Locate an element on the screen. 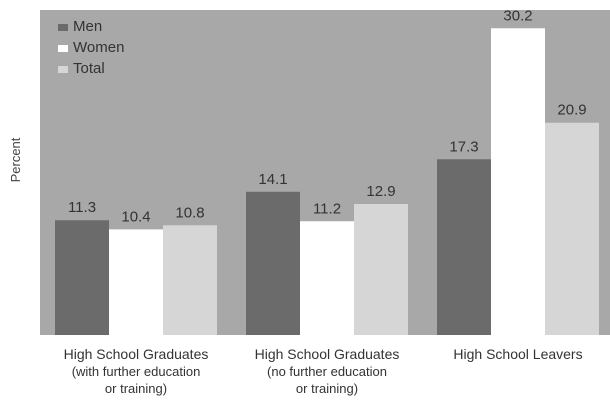  legend-swatch-women is located at coordinates (63, 48).